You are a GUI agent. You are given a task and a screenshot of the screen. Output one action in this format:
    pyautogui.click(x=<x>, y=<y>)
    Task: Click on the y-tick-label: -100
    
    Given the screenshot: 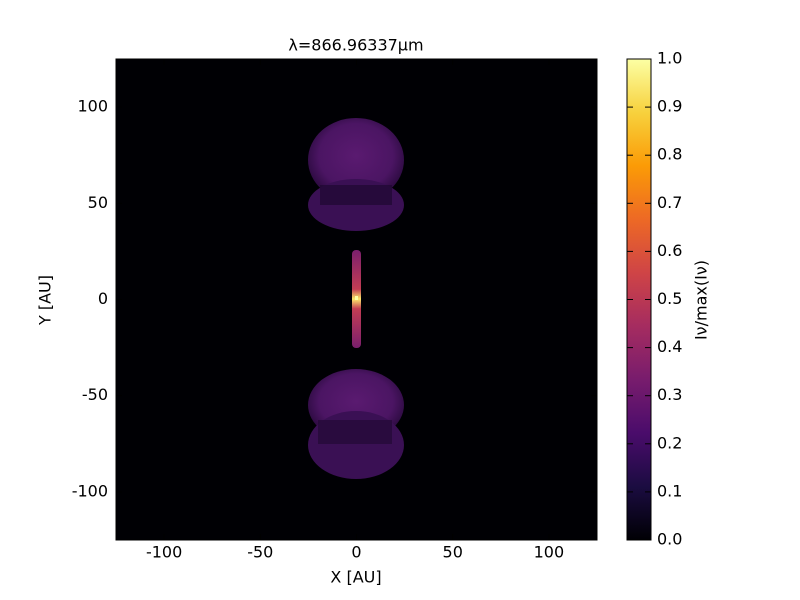 What is the action you would take?
    pyautogui.click(x=90, y=490)
    